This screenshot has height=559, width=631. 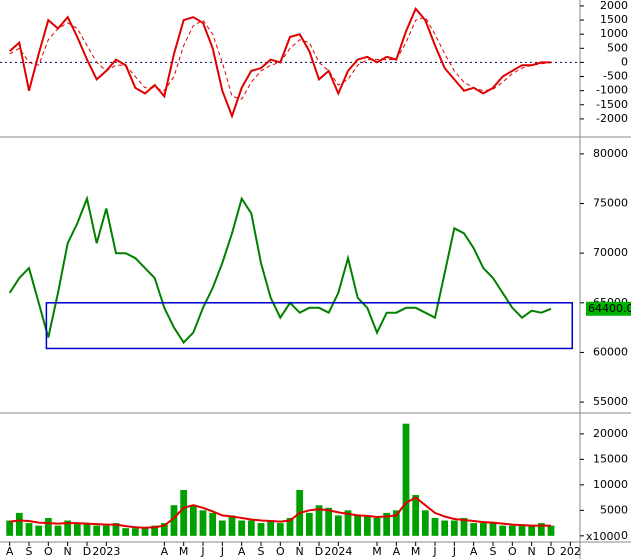 I want to click on last-price-label: 64400.00, so click(x=609, y=308).